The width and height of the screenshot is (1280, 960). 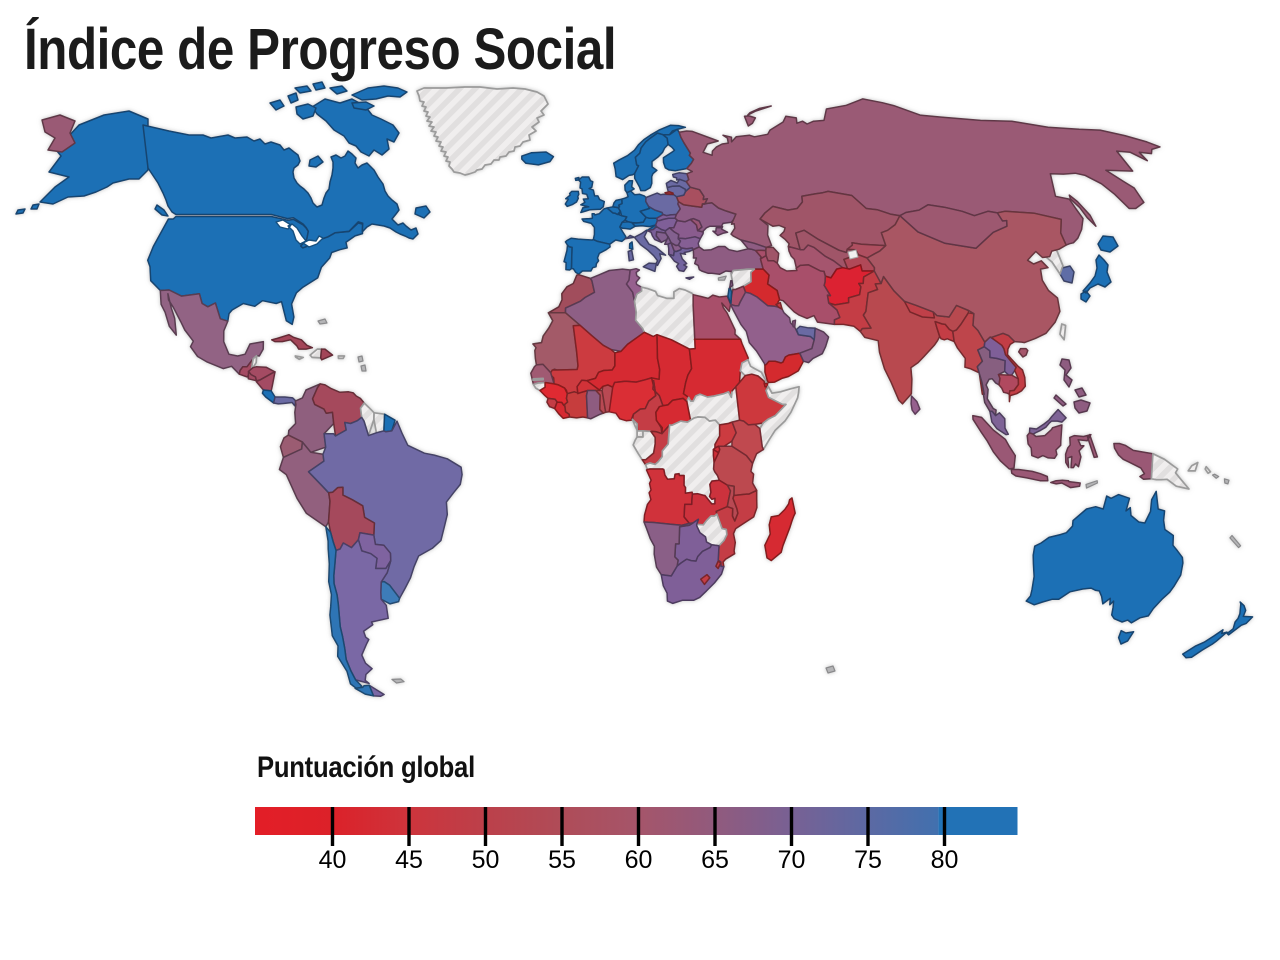 I want to click on svg-text: 65, so click(x=715, y=860).